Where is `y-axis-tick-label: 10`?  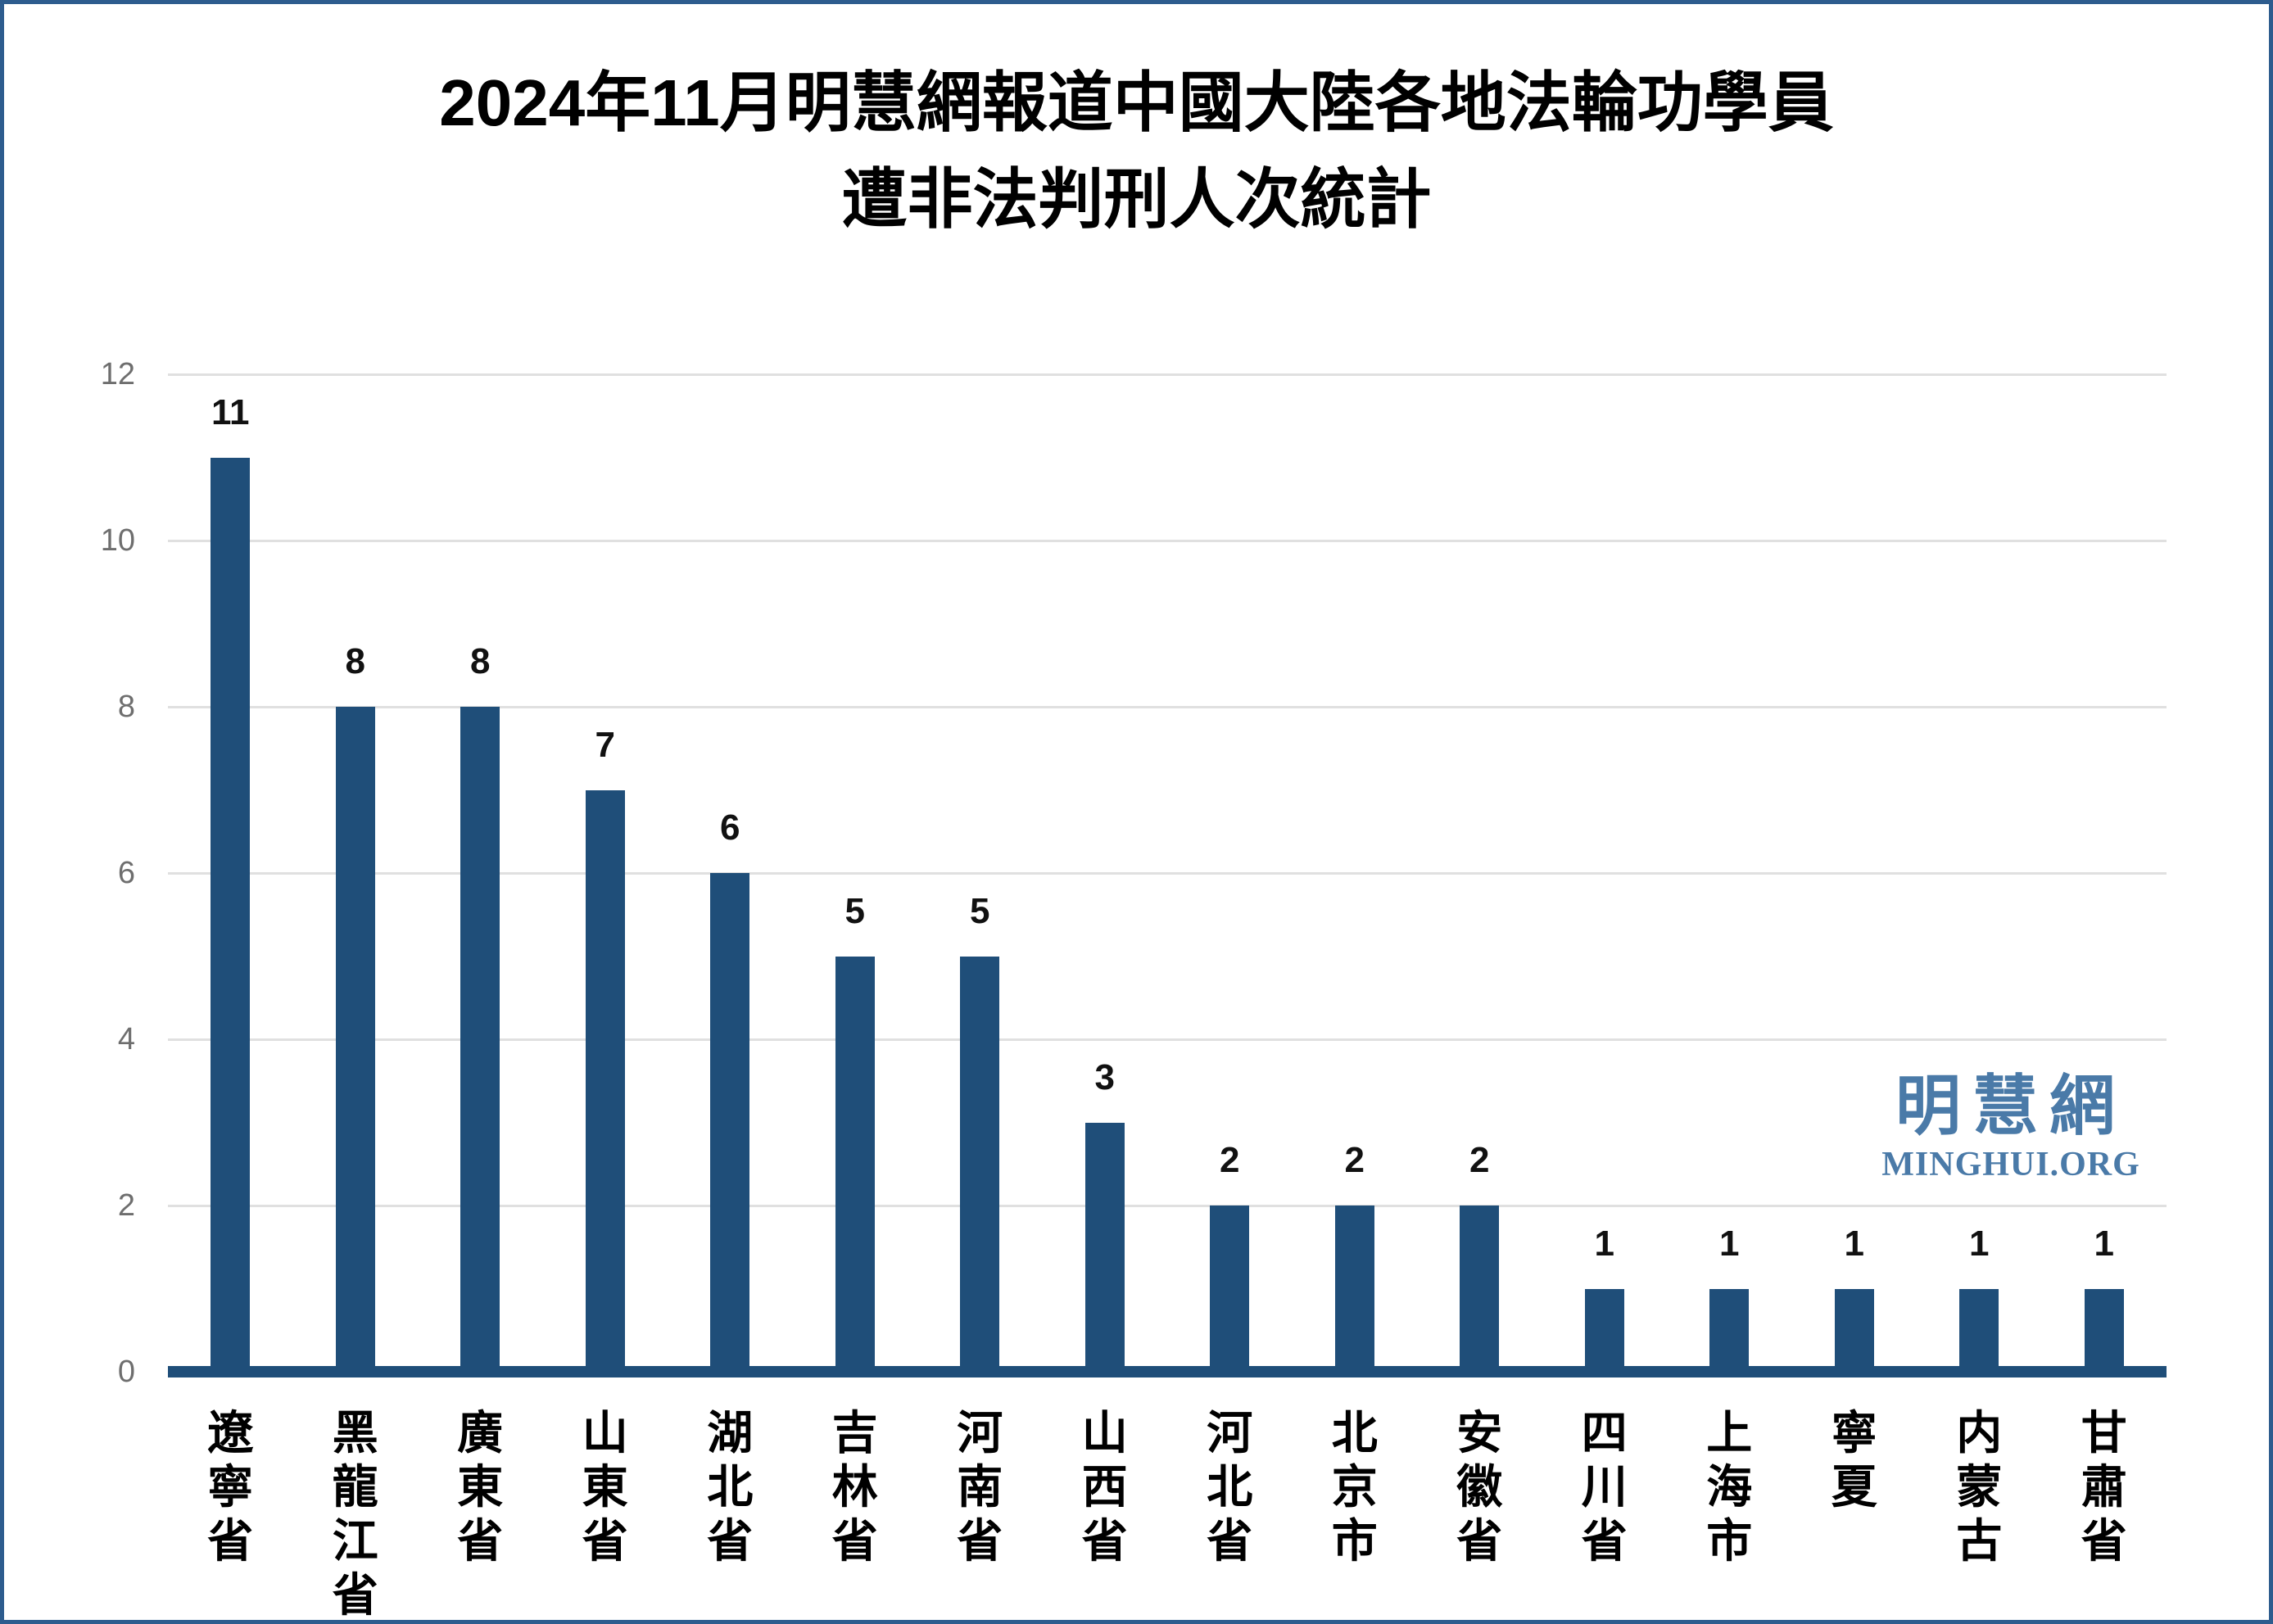 y-axis-tick-label: 10 is located at coordinates (117, 541).